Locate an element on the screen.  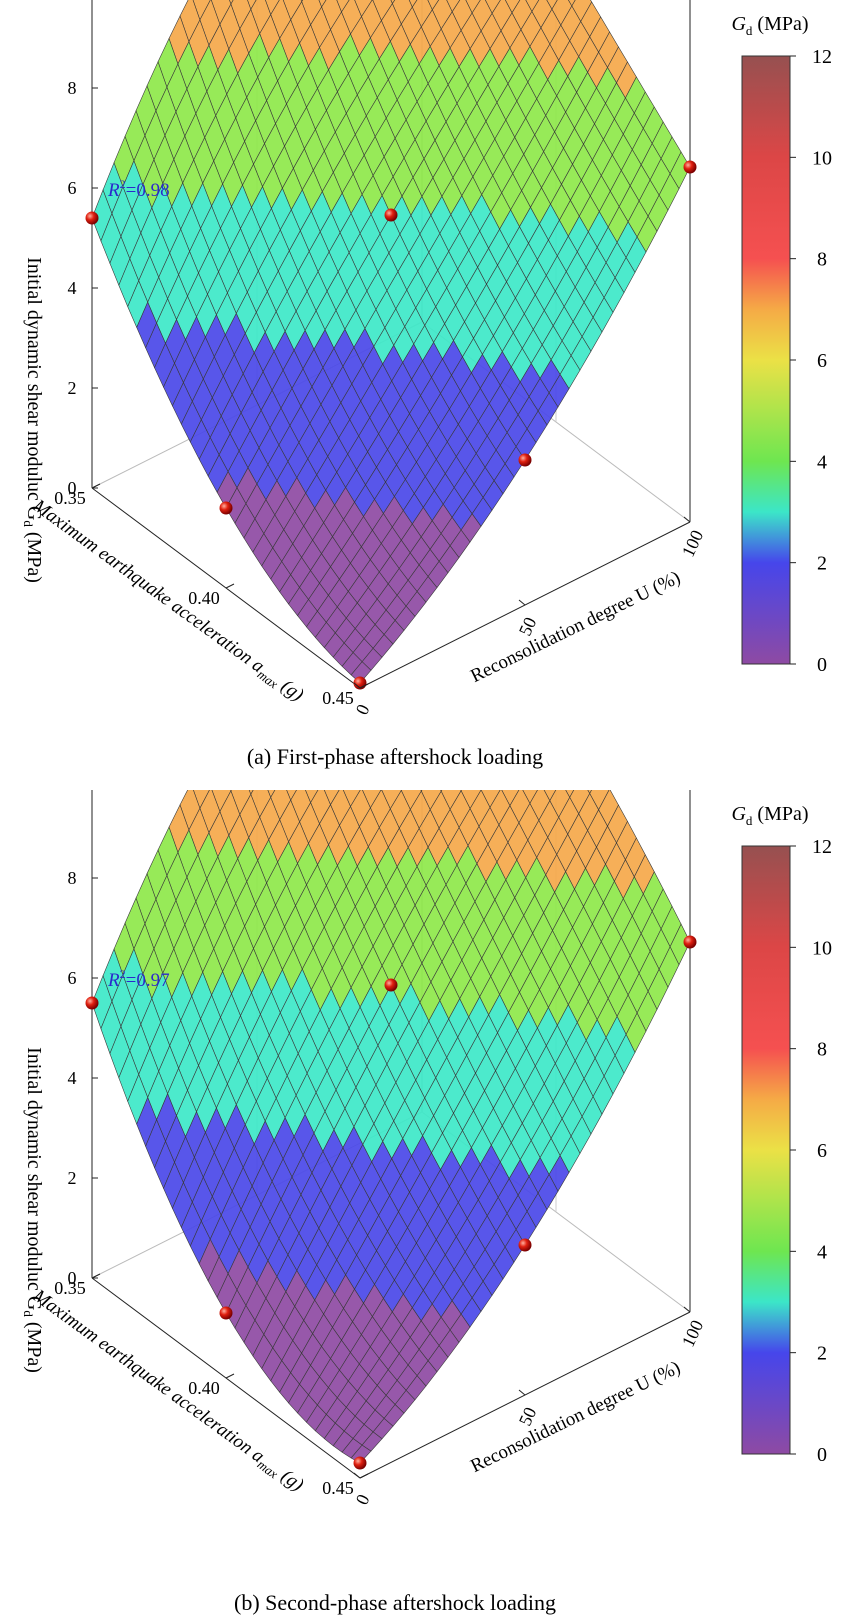
figure-caption-b: (b) Second-phase aftershock loading is located at coordinates (395, 1602).